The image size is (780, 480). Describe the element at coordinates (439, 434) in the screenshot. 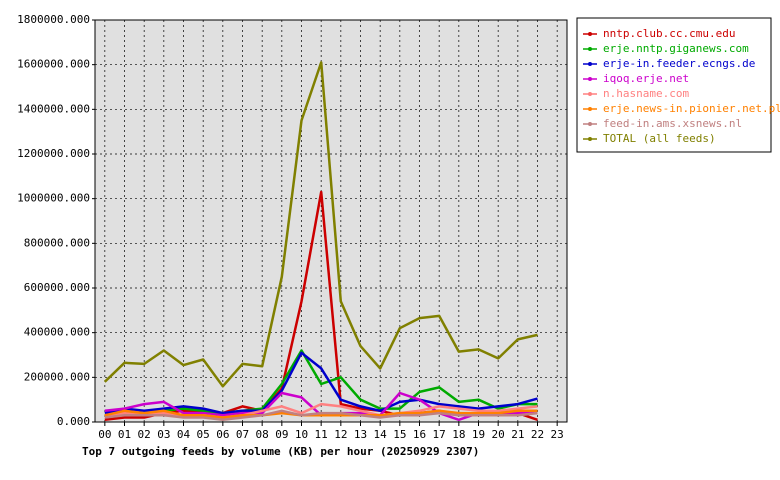

I see `x-tick-label: 17` at that location.